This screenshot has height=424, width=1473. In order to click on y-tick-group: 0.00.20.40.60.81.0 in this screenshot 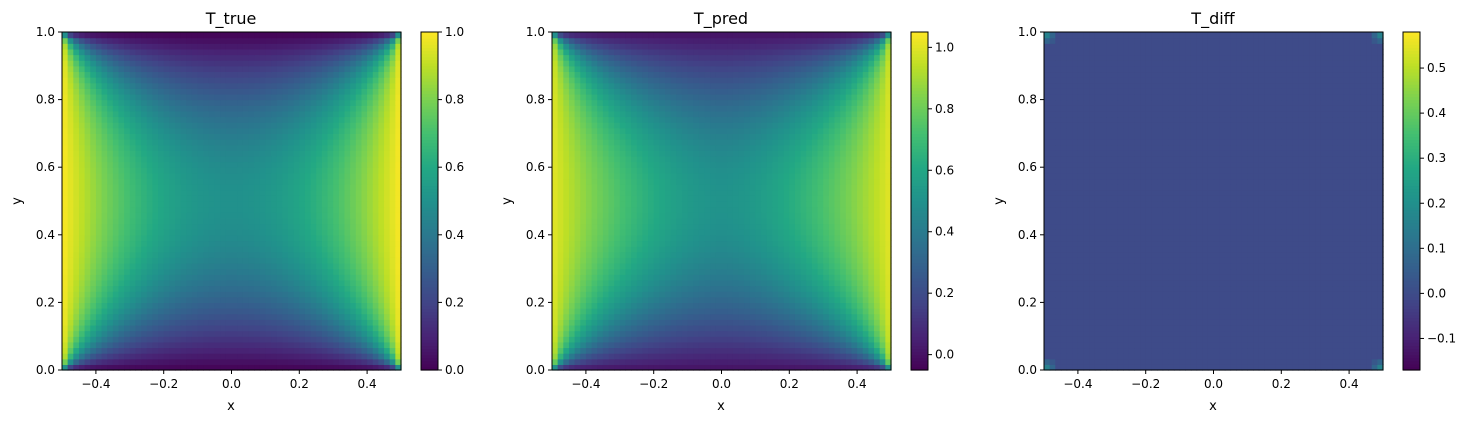, I will do `click(49, 201)`.